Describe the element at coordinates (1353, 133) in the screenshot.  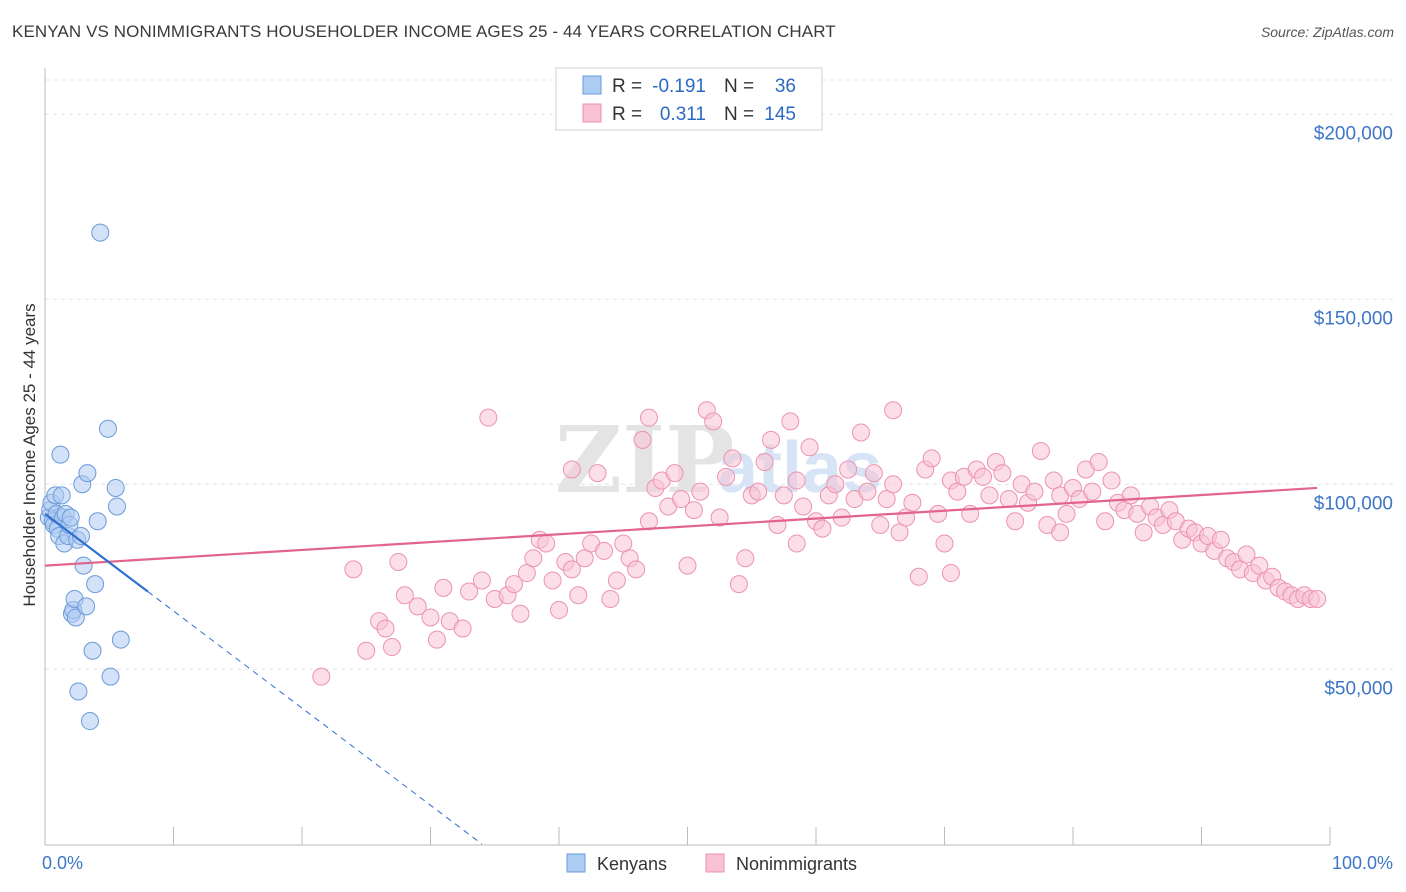
I see `y-tick-label: $200,000` at that location.